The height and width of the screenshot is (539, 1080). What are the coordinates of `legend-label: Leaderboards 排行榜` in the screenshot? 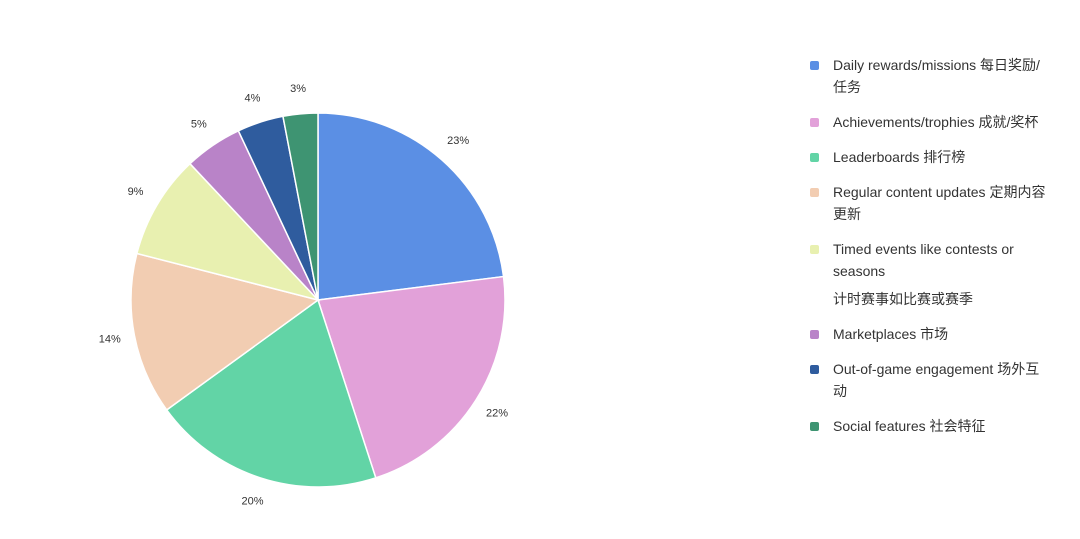 It's located at (899, 157).